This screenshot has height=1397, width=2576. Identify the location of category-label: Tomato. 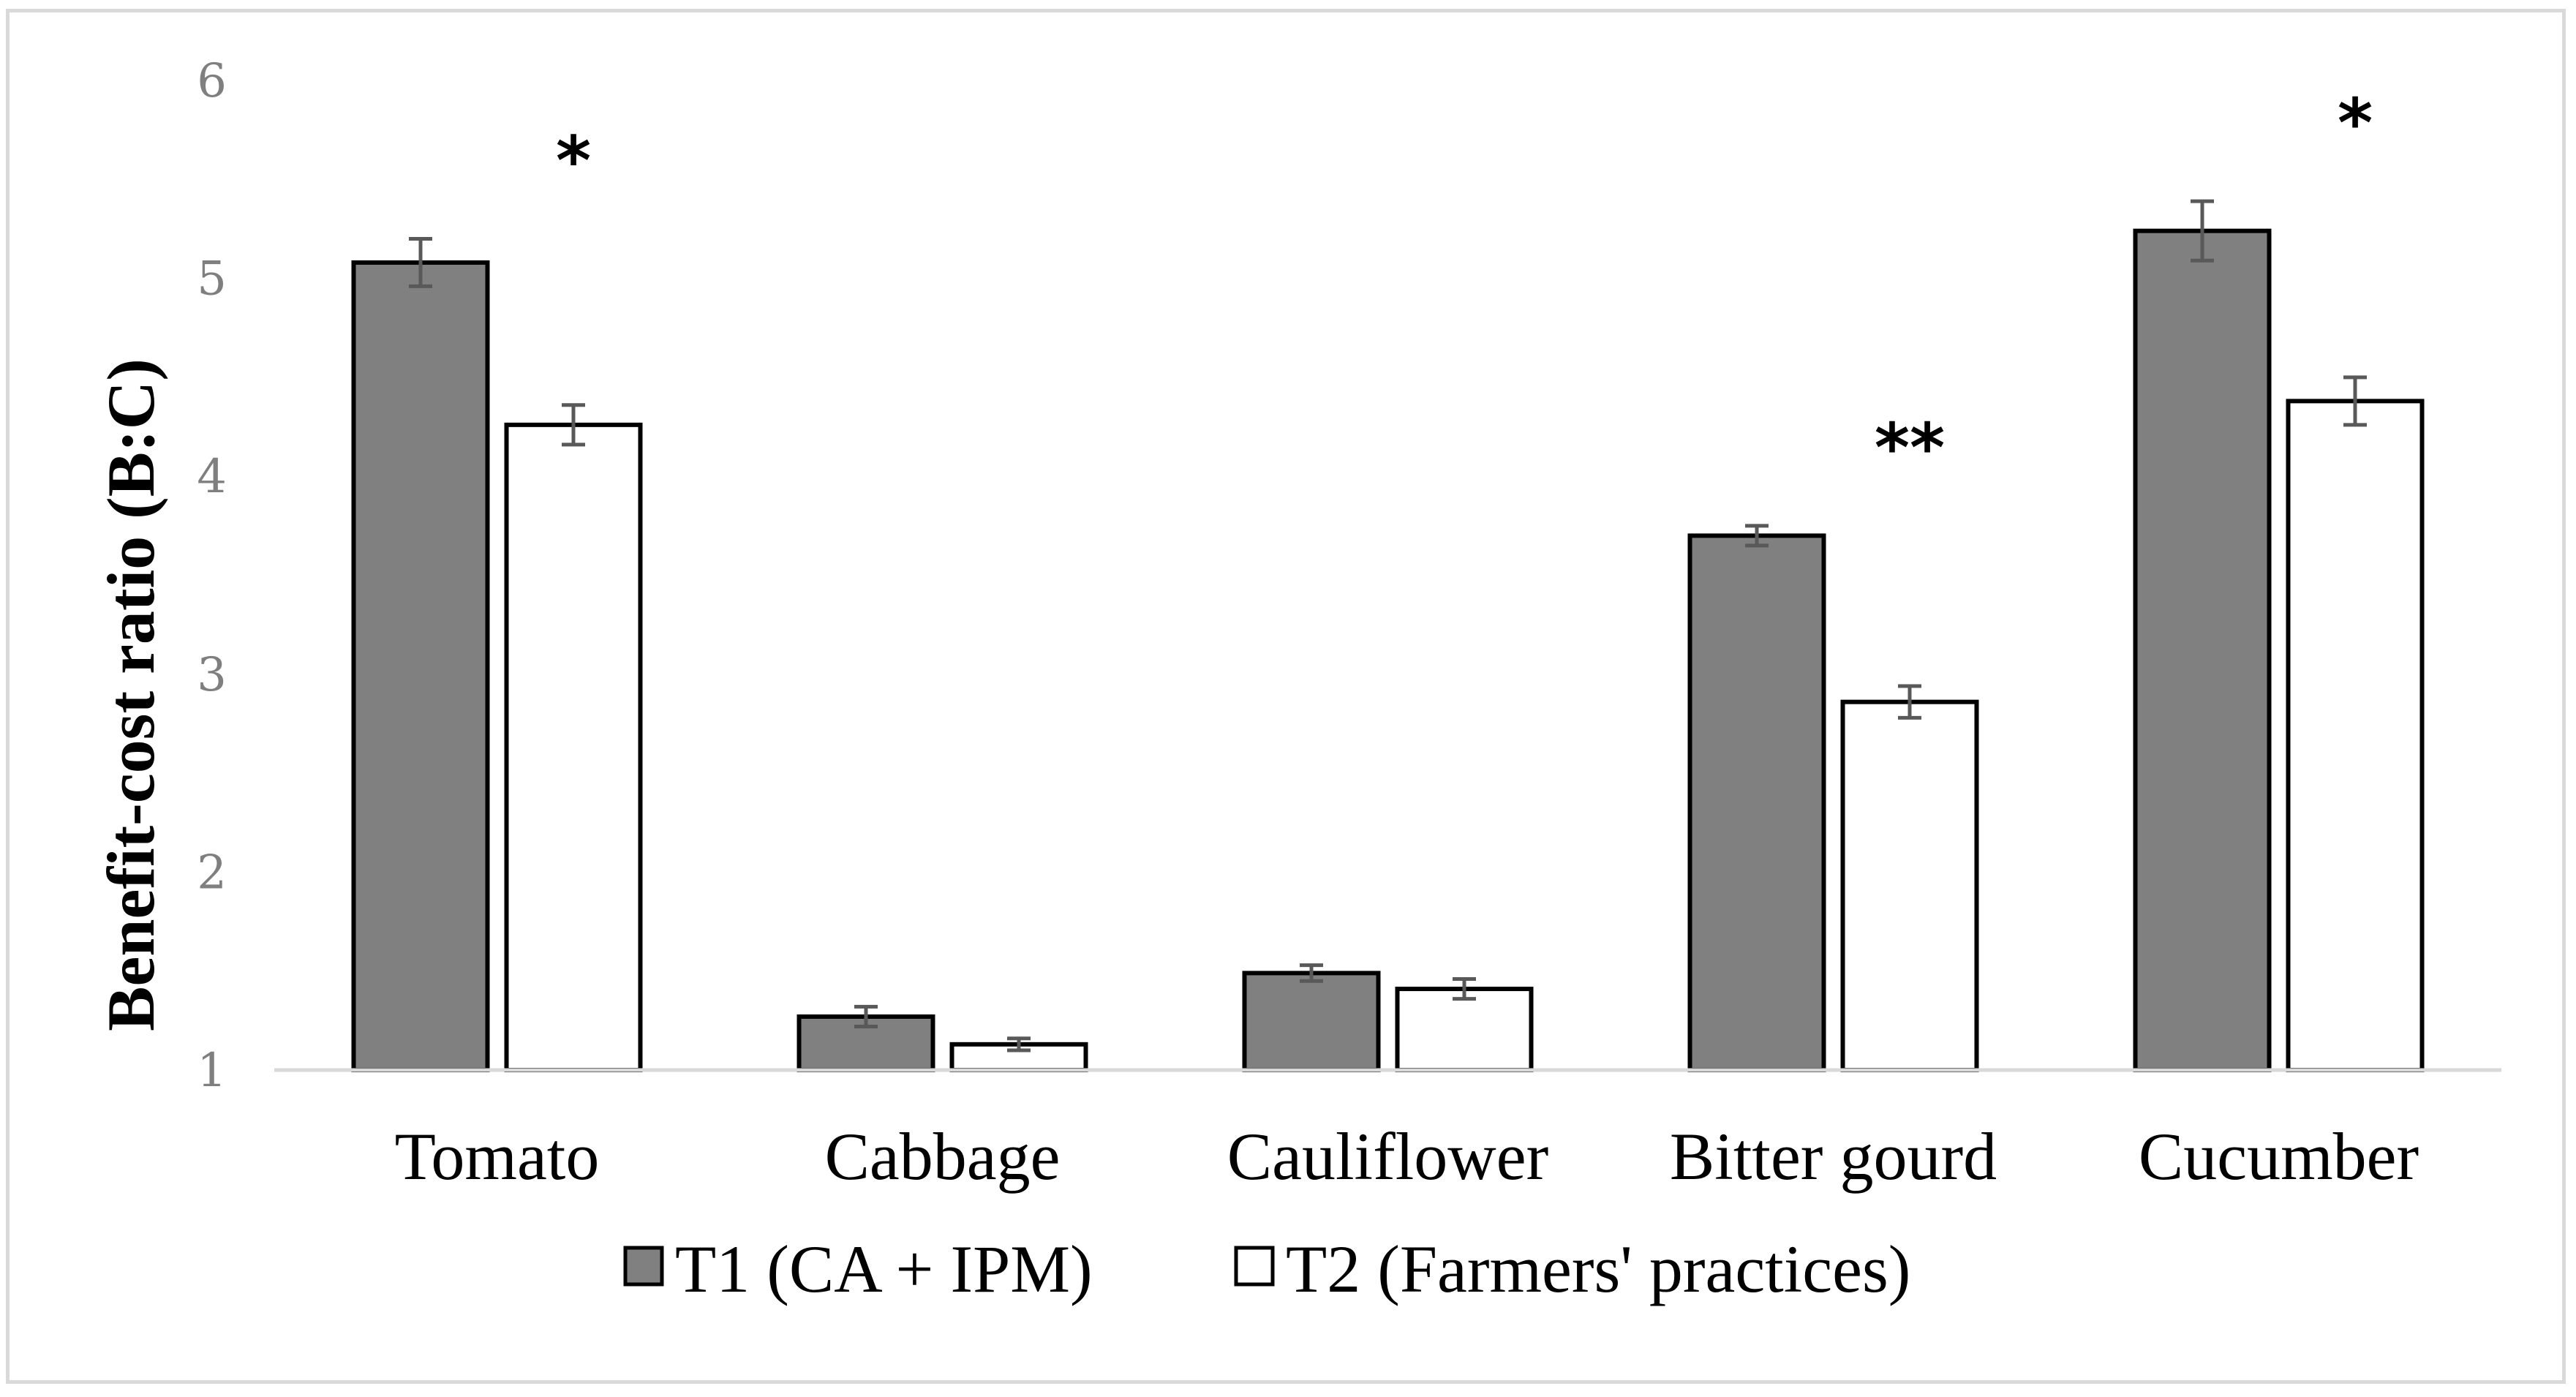
(497, 1156).